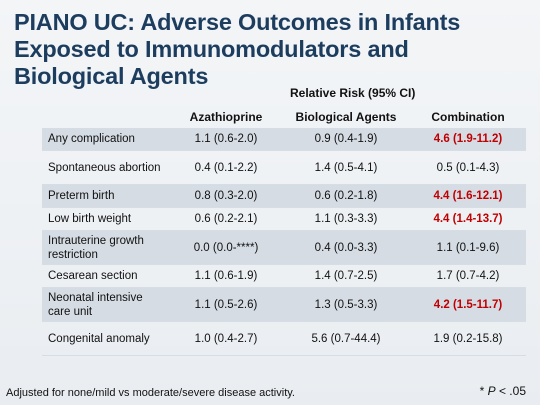 Image resolution: width=540 pixels, height=405 pixels. I want to click on aza-value: 1.1 (0.5-2.6), so click(226, 304).